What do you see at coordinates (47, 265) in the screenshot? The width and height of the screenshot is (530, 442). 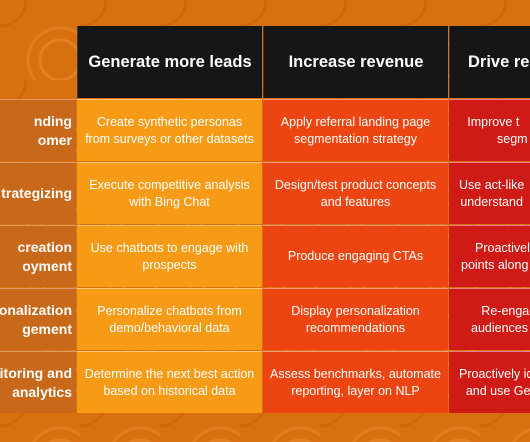 I see `row-label-line: oyment` at bounding box center [47, 265].